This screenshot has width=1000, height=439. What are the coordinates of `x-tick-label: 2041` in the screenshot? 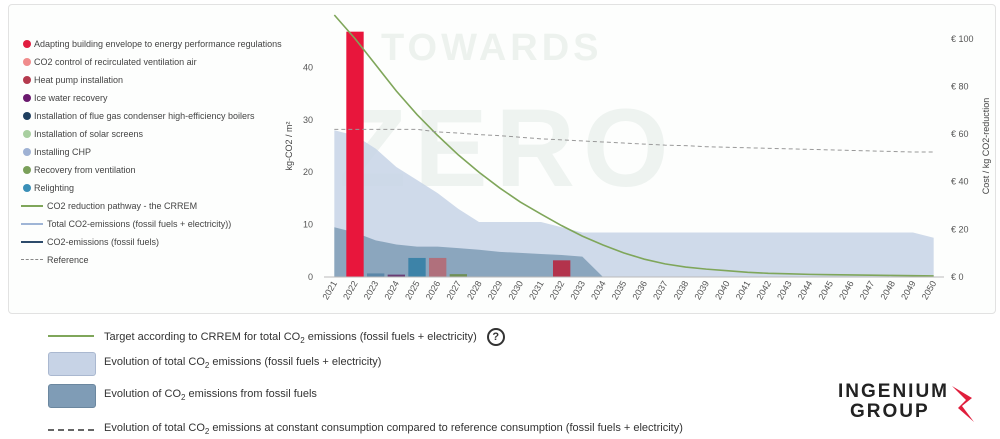 It's located at (743, 290).